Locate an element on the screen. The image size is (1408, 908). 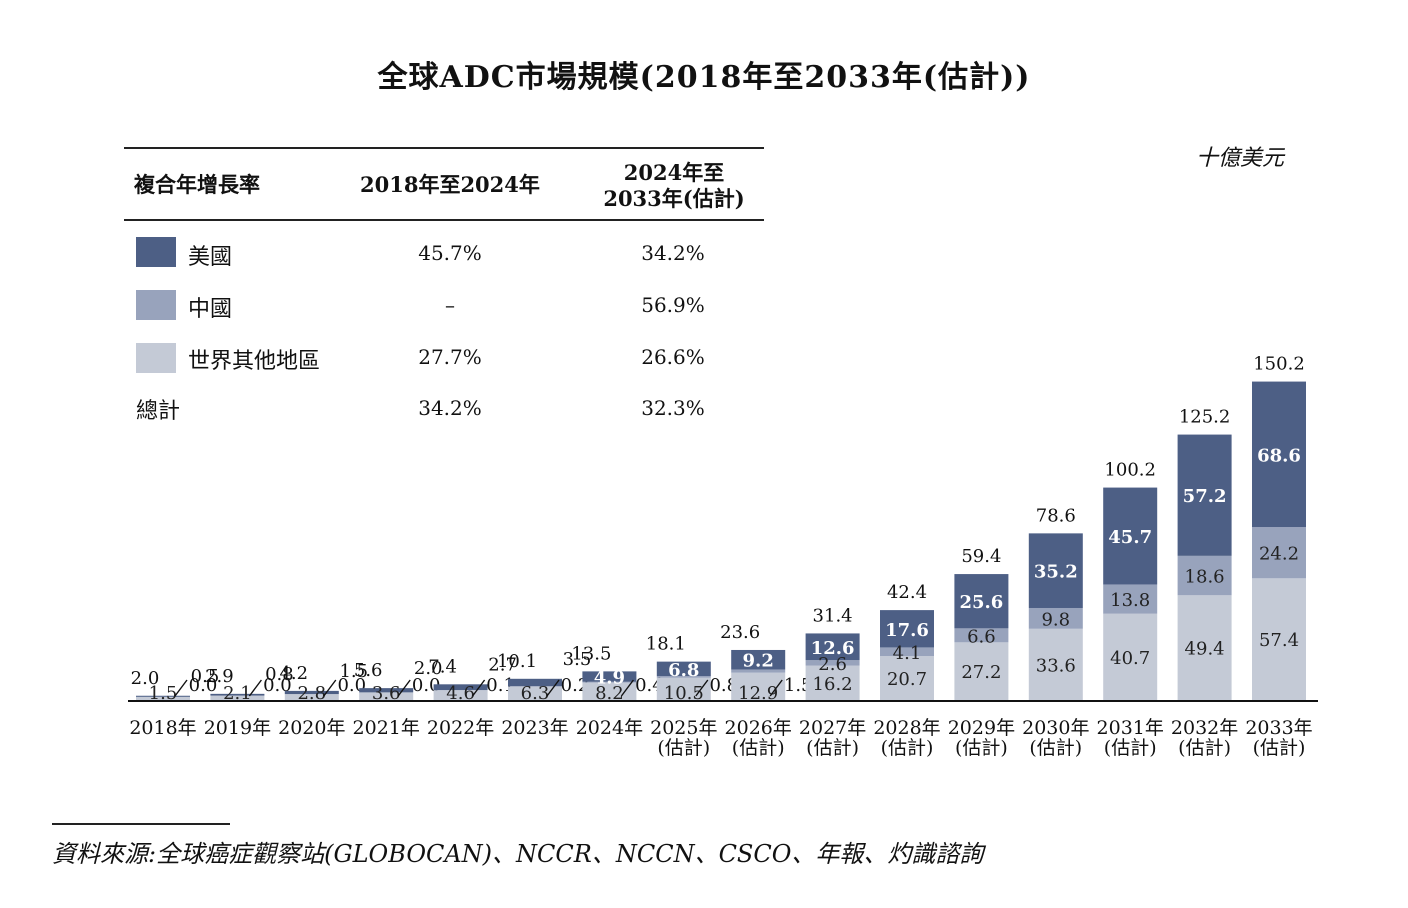
x-tick-label-6: 2024年 is located at coordinates (609, 728).